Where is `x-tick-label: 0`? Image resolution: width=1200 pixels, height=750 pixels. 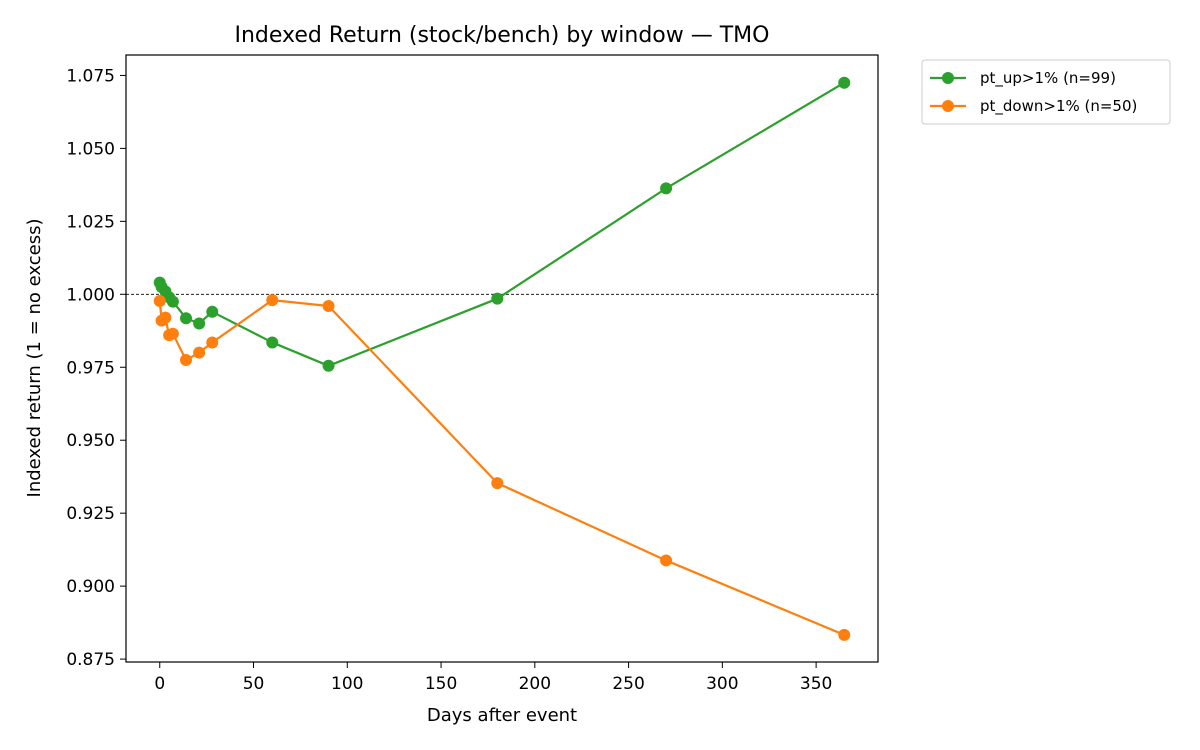 x-tick-label: 0 is located at coordinates (159, 684).